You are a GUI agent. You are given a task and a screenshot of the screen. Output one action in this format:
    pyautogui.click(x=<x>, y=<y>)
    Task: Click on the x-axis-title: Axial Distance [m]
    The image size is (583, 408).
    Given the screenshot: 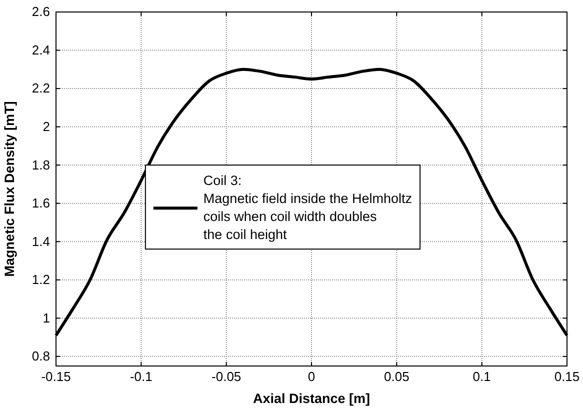 What is the action you would take?
    pyautogui.click(x=311, y=398)
    